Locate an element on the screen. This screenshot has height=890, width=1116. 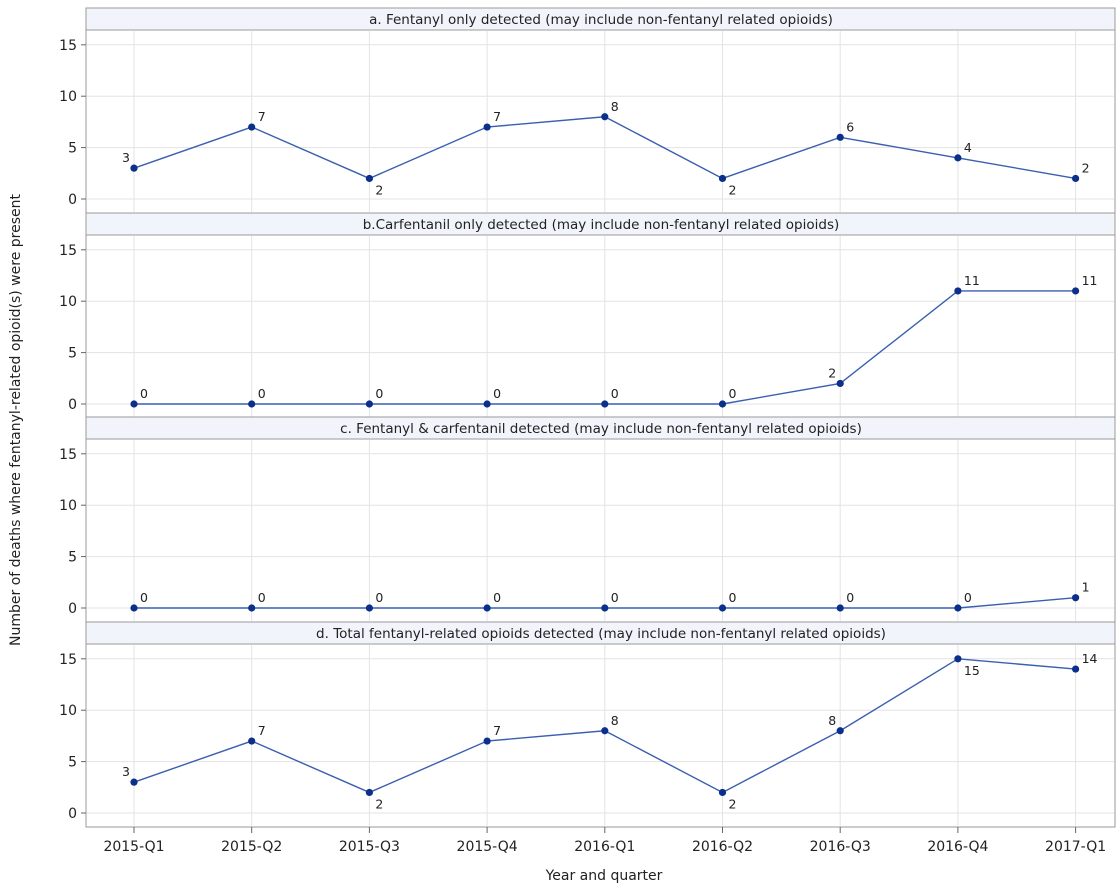
x-tick-label: 2015-Q4 is located at coordinates (487, 847).